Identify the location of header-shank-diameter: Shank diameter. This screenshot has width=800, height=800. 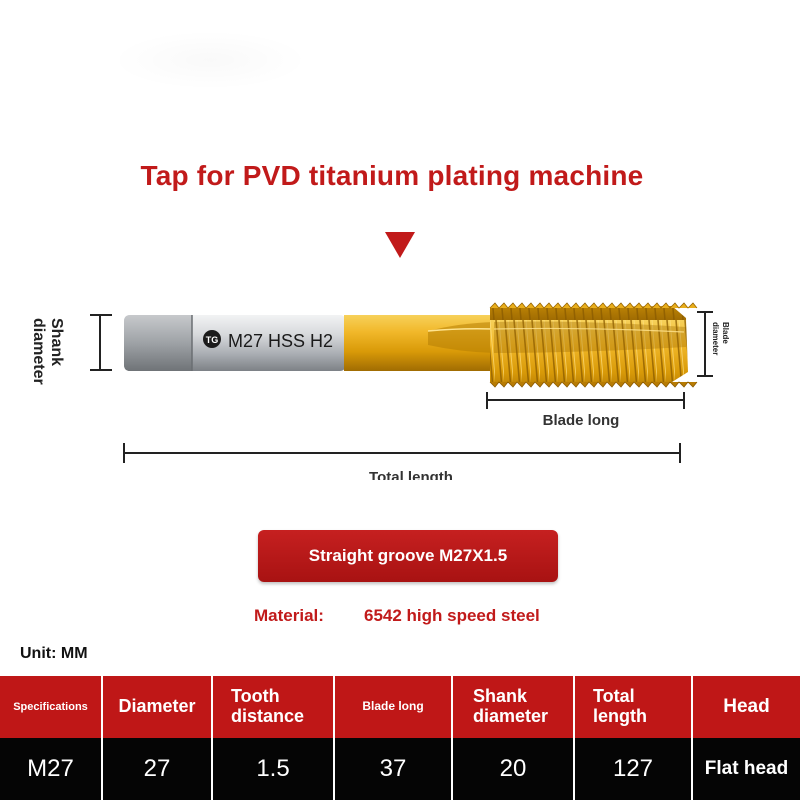
(513, 707).